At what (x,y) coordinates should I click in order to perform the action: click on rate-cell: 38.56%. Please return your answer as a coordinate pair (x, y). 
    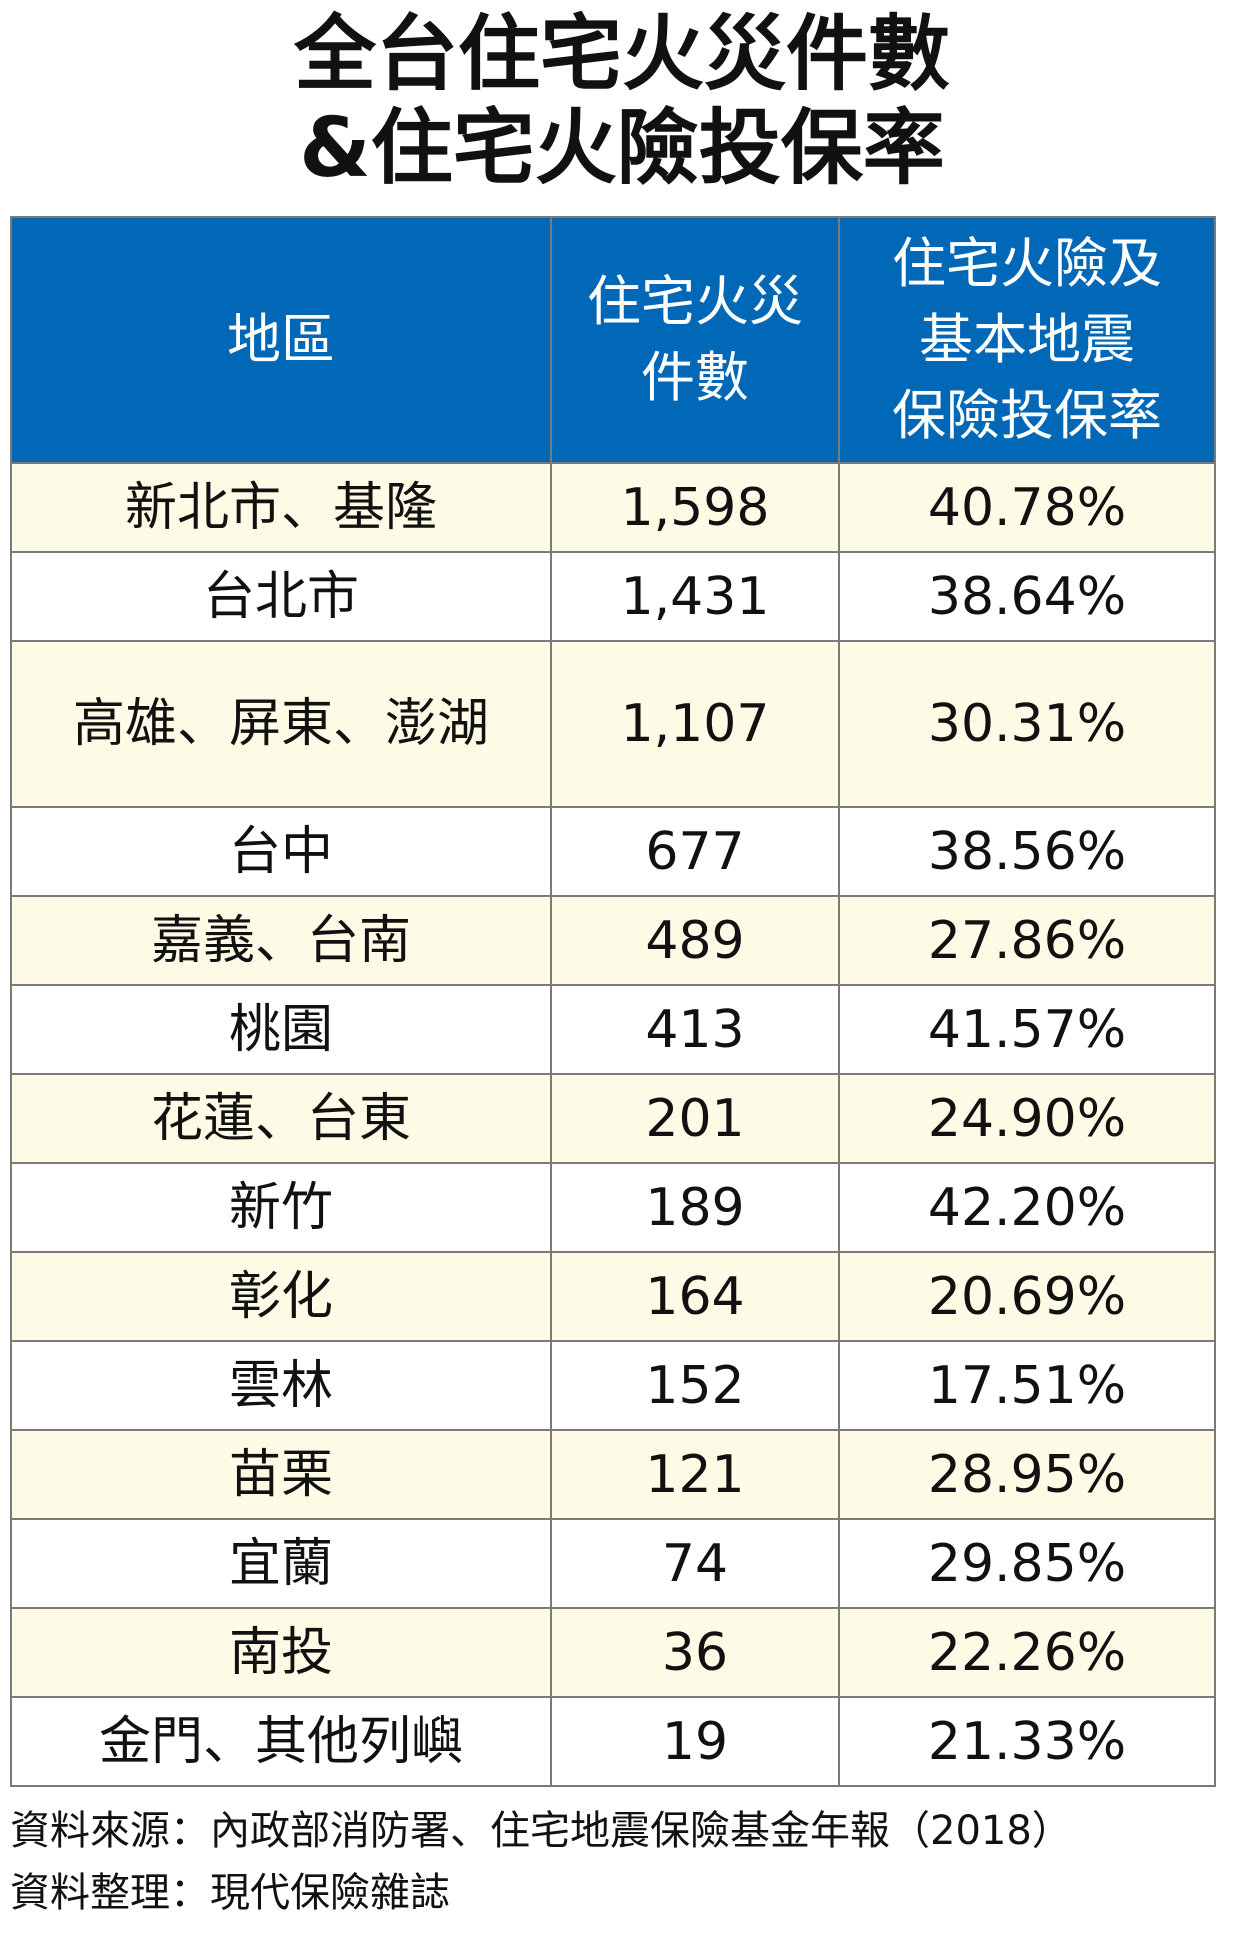
    Looking at the image, I should click on (1027, 851).